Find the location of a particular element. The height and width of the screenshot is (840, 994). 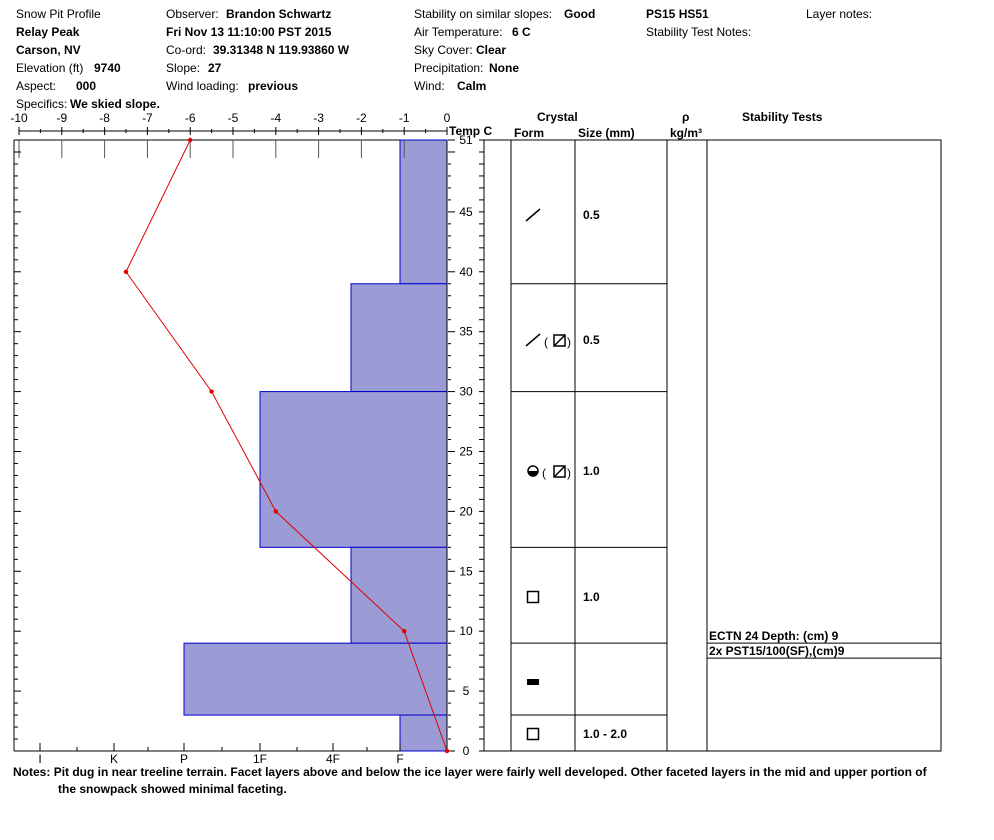

aspect-value: 000 is located at coordinates (86, 86).